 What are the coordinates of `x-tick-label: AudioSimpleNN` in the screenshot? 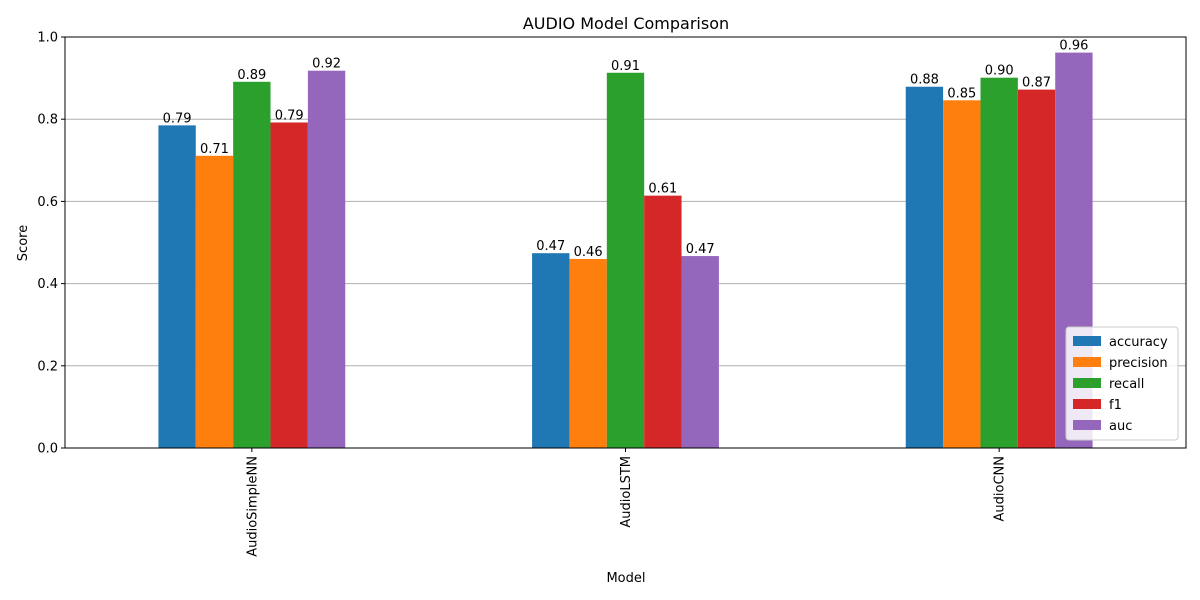 It's located at (252, 506).